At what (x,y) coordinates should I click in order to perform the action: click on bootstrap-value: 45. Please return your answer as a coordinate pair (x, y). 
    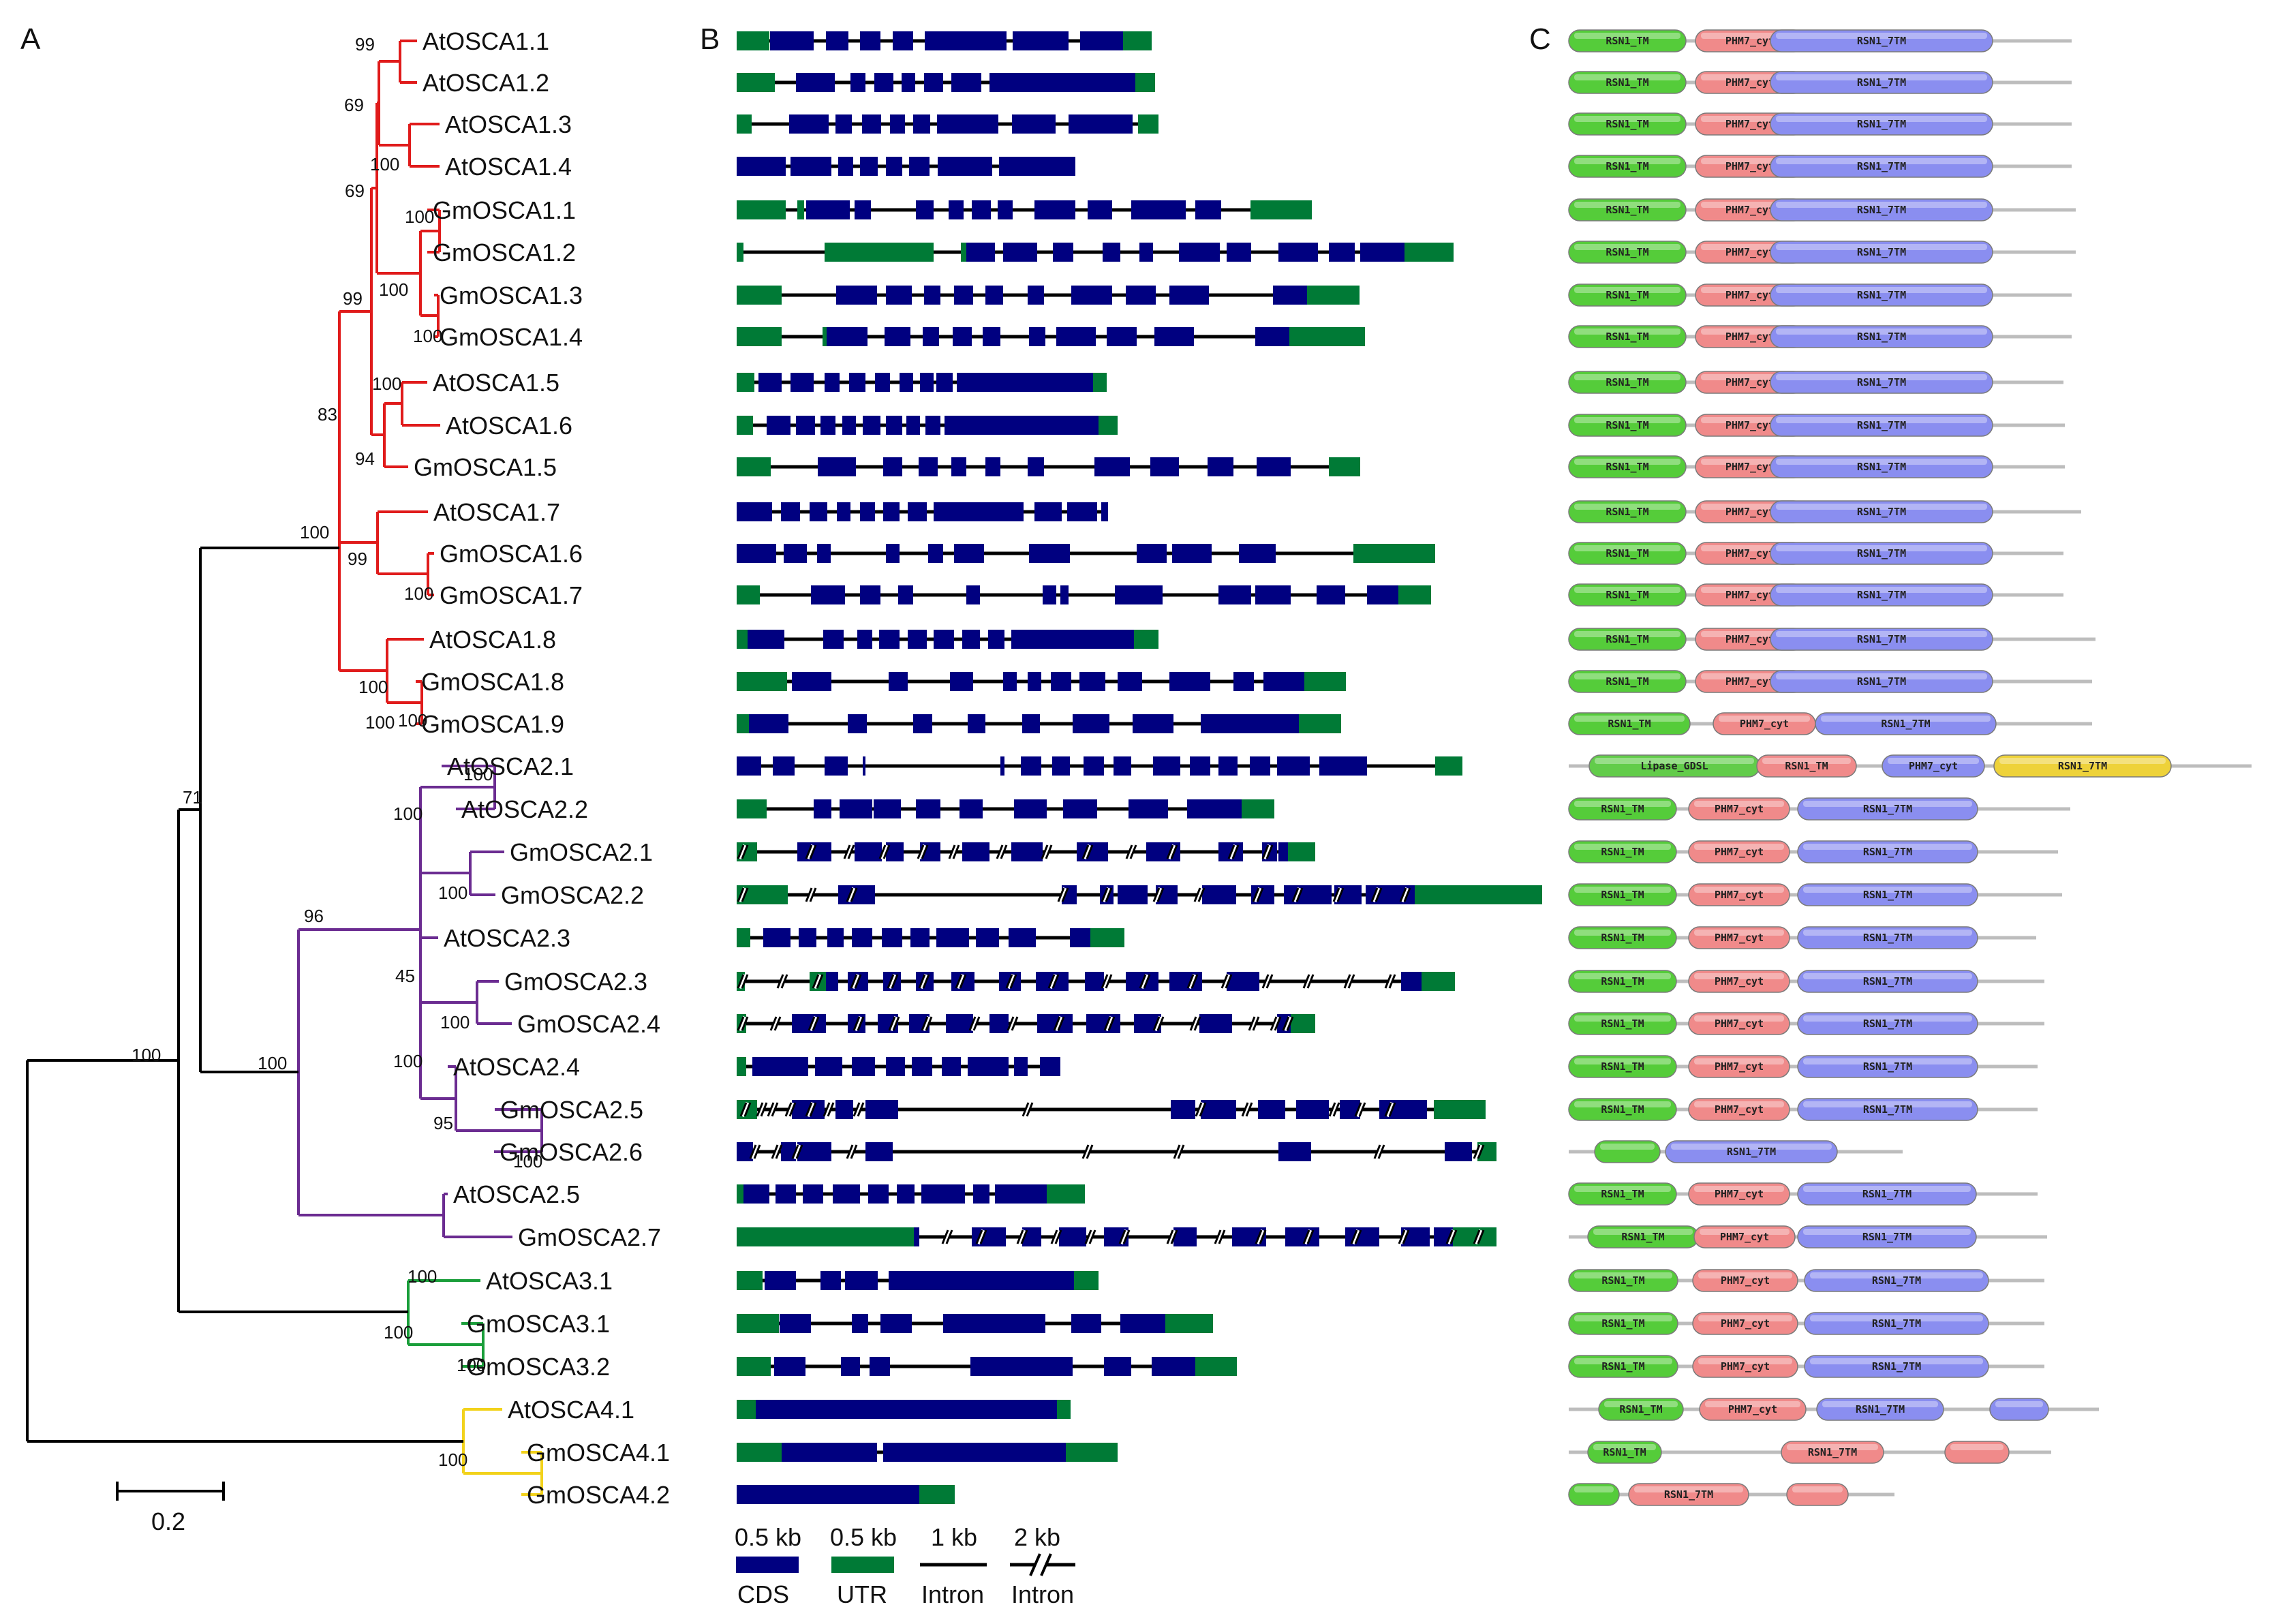
    Looking at the image, I should click on (405, 976).